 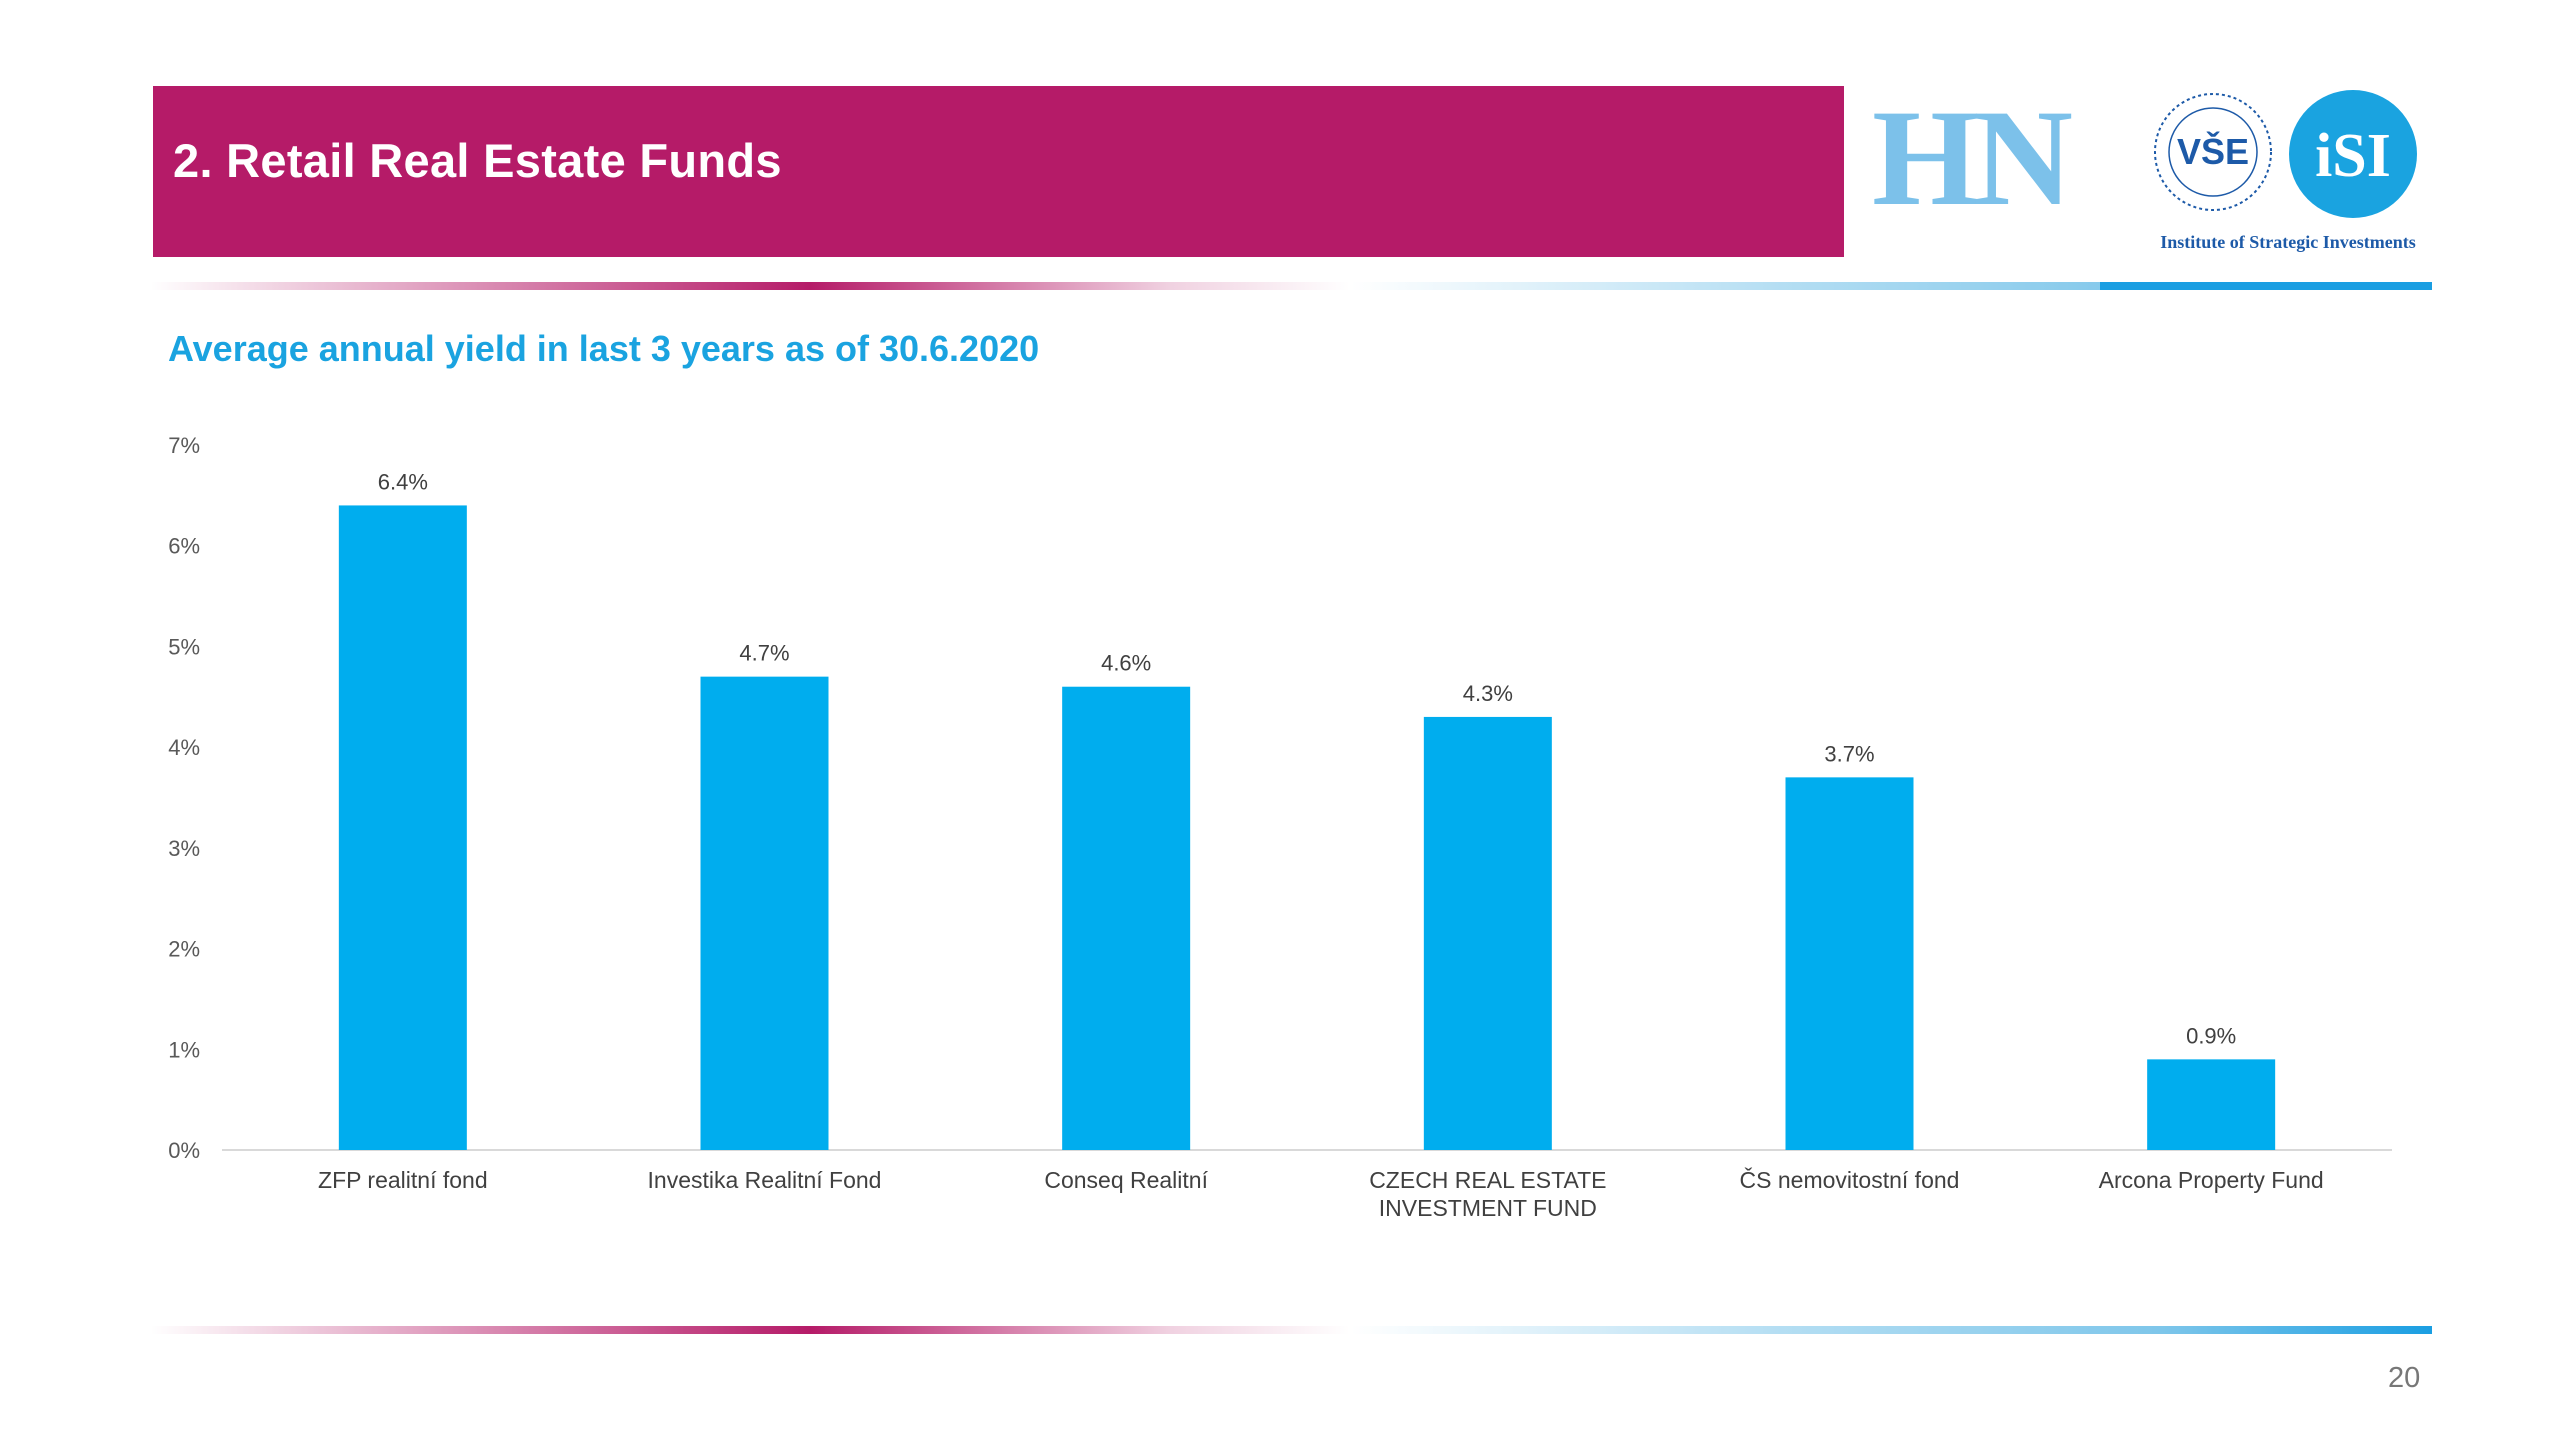 What do you see at coordinates (184, 445) in the screenshot?
I see `y-tick-label: 7%` at bounding box center [184, 445].